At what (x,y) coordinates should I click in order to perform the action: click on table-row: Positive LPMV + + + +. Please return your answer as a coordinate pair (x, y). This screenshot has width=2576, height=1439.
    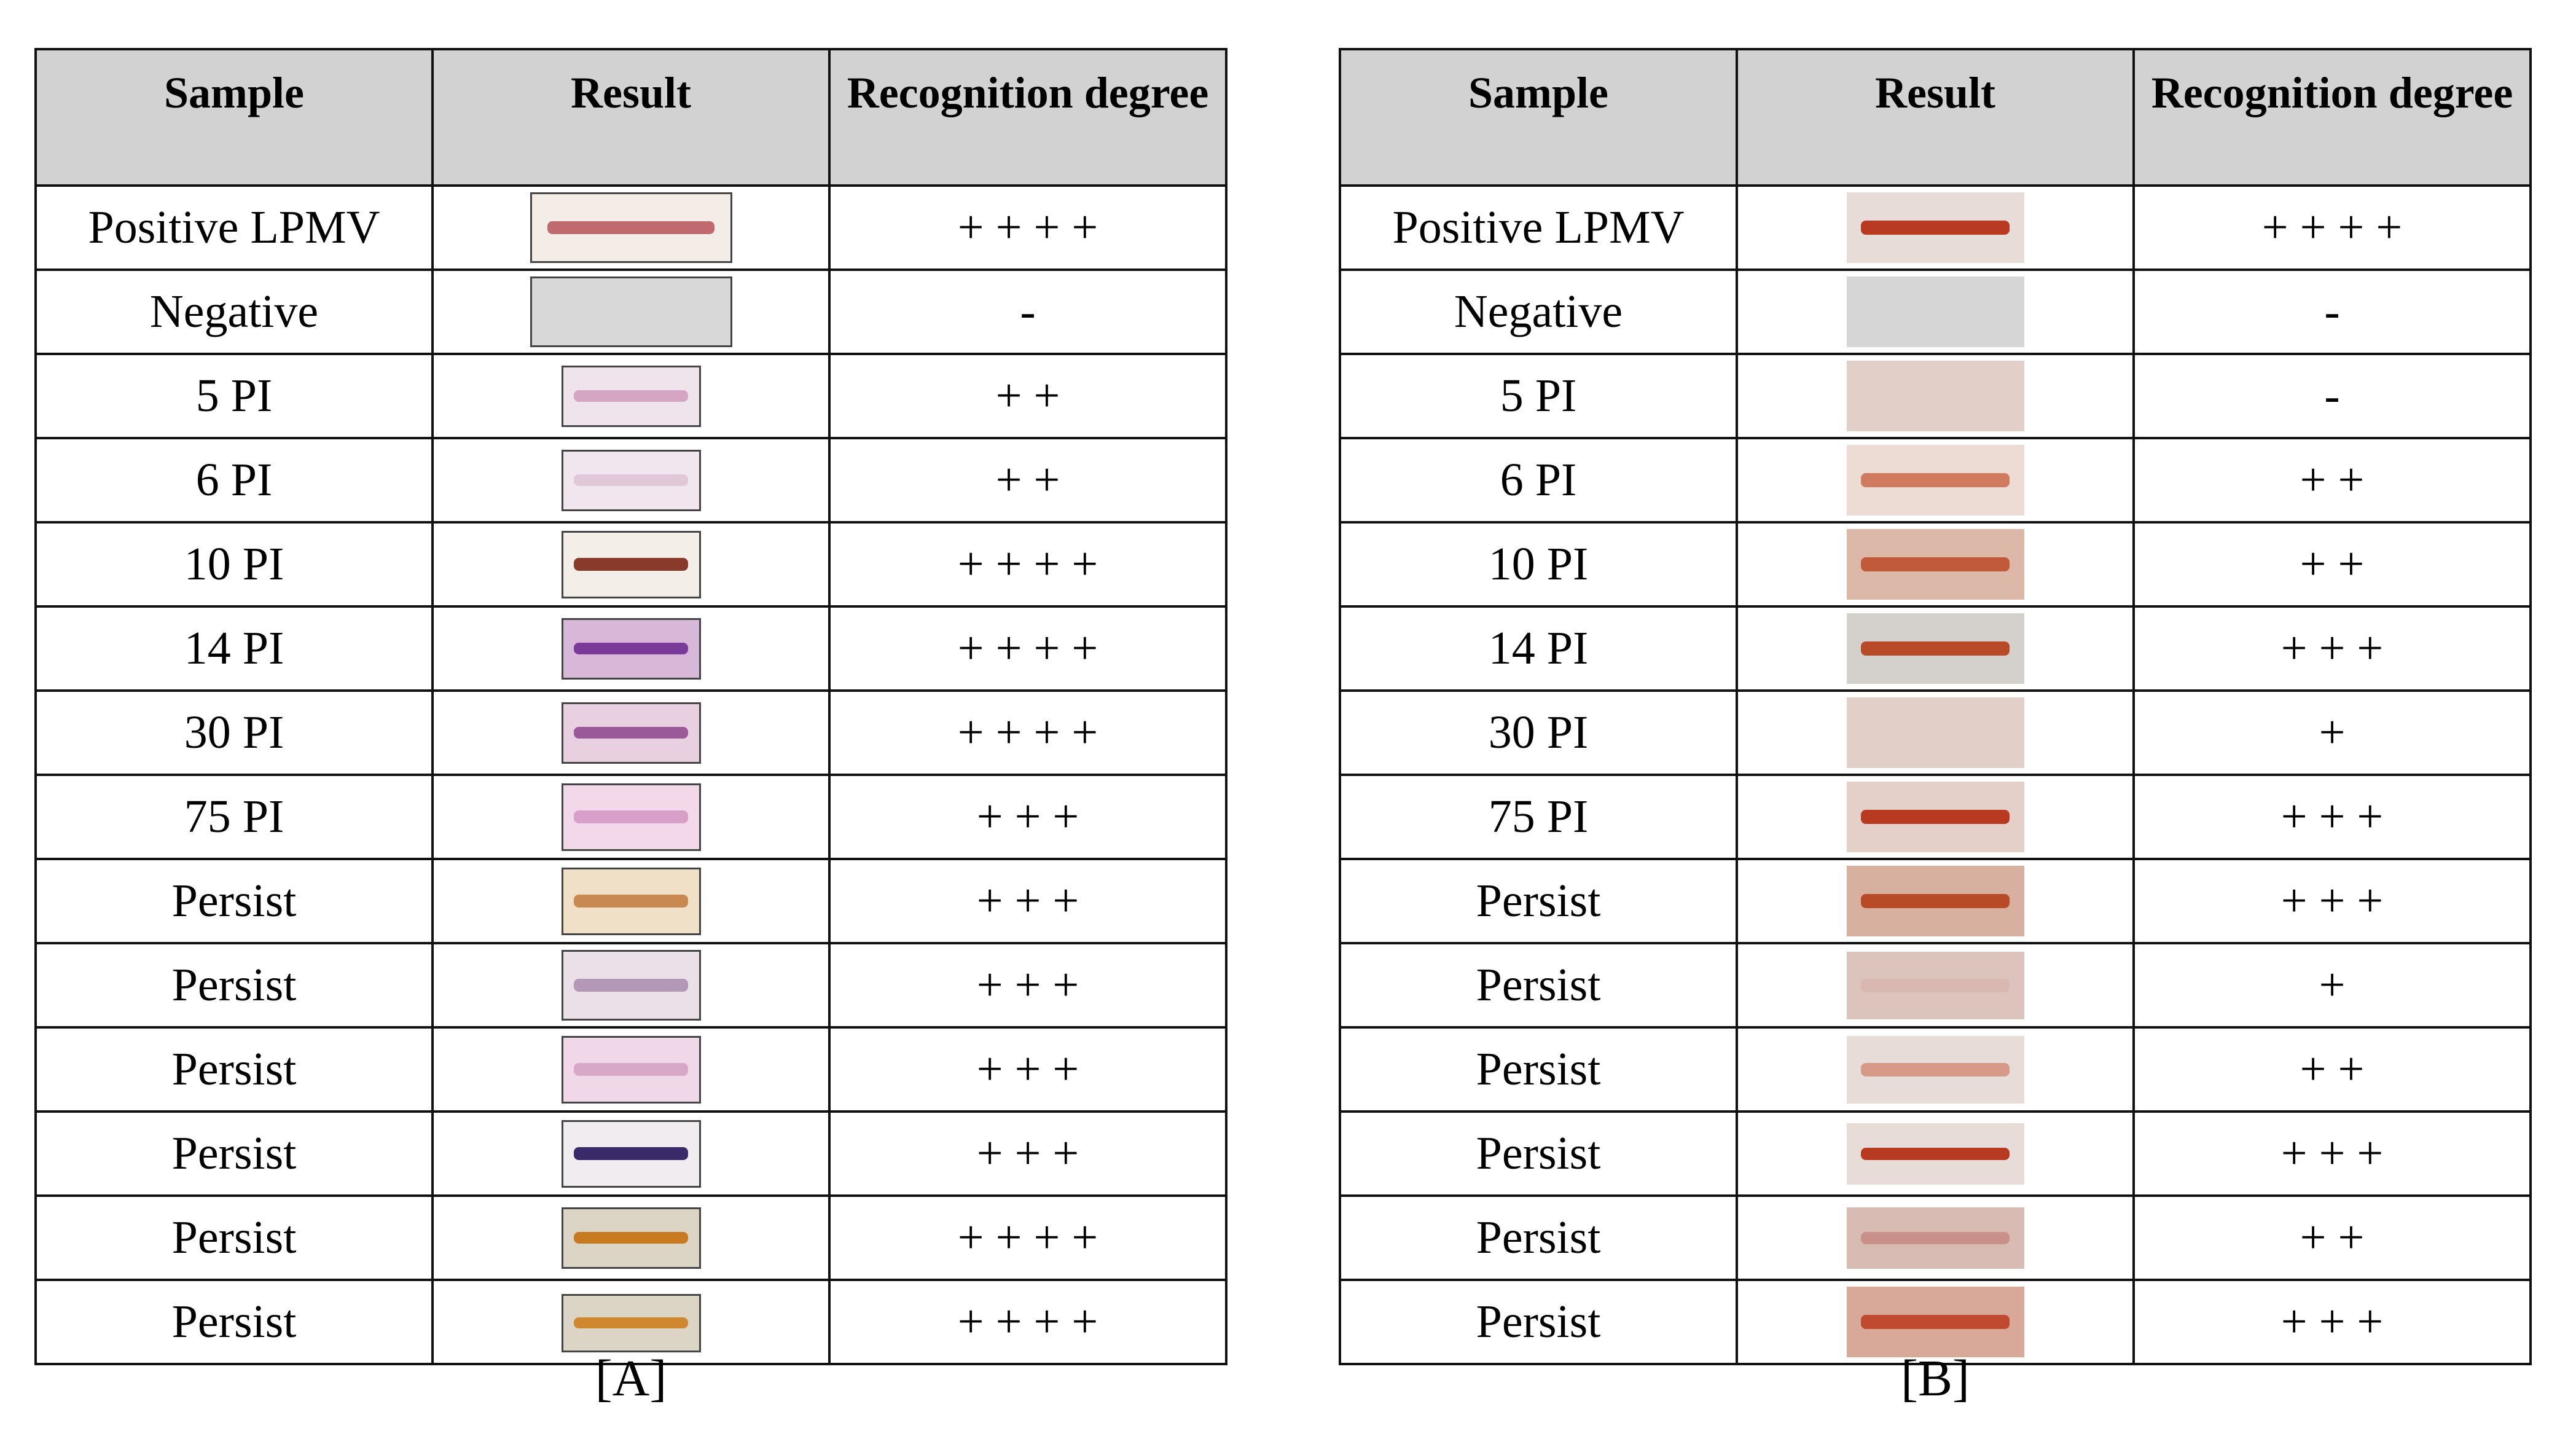
    Looking at the image, I should click on (630, 227).